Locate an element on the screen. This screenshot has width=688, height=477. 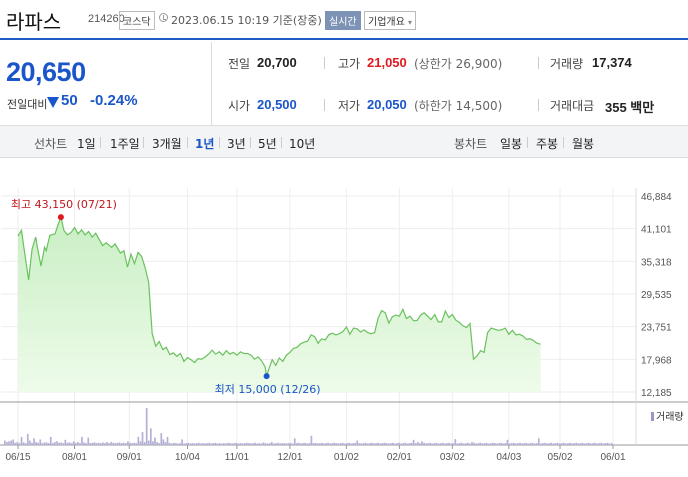
period-5y: 5년 is located at coordinates (267, 144).